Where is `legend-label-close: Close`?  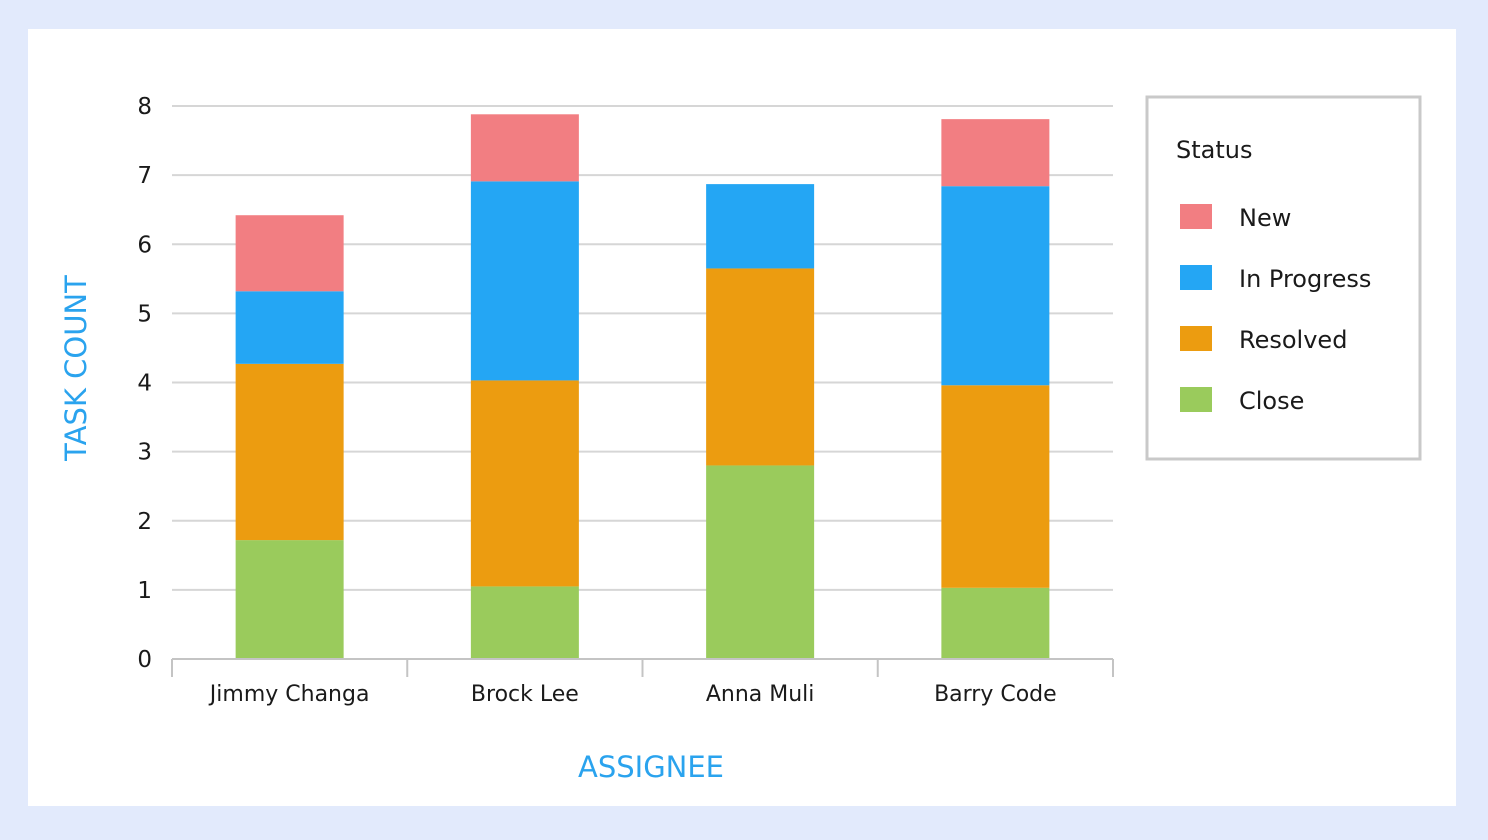 legend-label-close: Close is located at coordinates (1271, 401).